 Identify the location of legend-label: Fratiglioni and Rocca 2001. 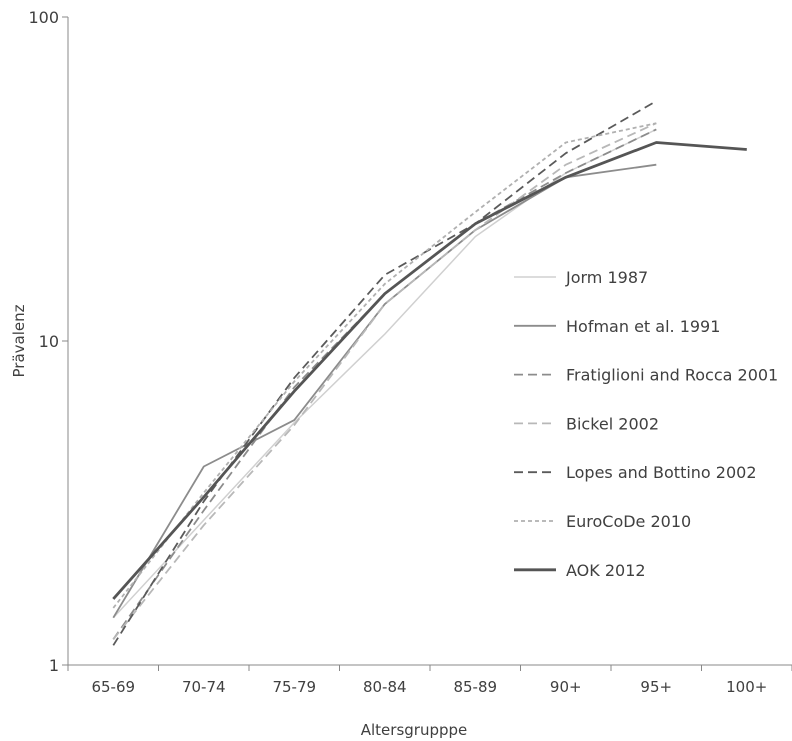
(672, 375).